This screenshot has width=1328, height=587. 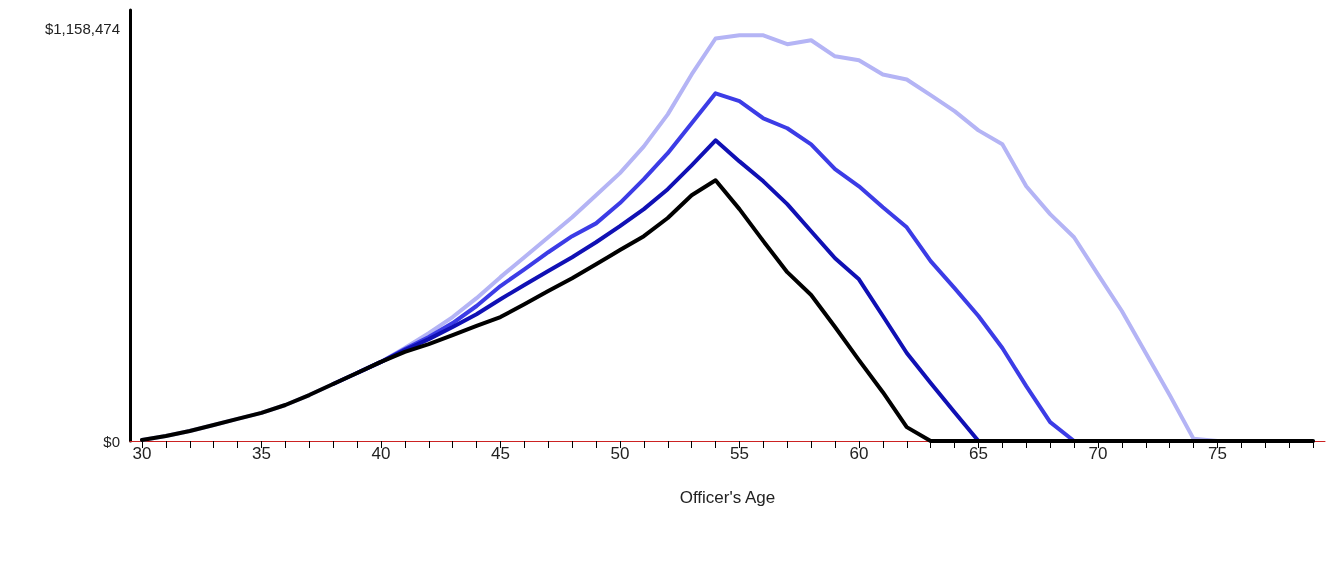 I want to click on x-tick-label: 60, so click(x=859, y=453).